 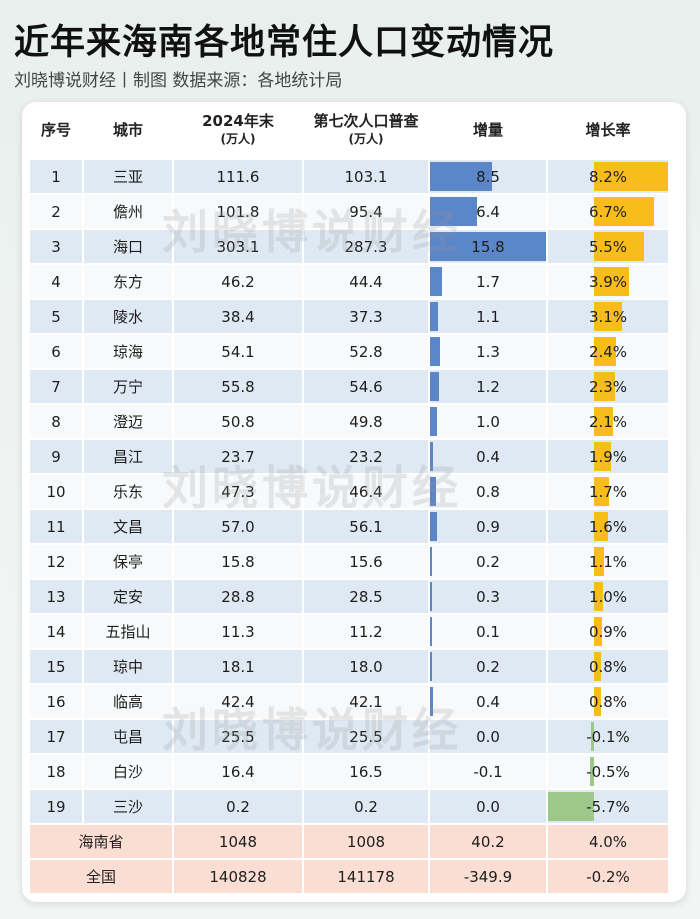 What do you see at coordinates (354, 211) in the screenshot?
I see `table-row: 2 儋州 101.8 95.4 6.4 6.7%` at bounding box center [354, 211].